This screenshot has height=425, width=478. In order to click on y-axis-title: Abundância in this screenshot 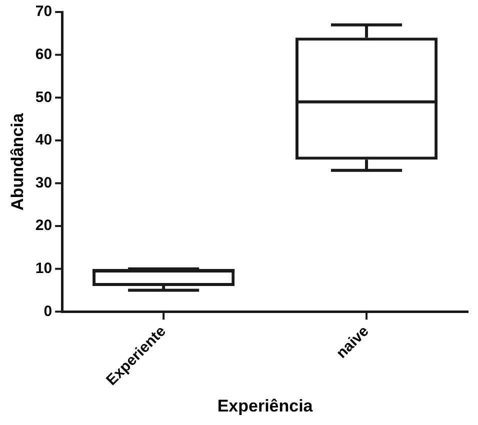, I will do `click(17, 161)`.